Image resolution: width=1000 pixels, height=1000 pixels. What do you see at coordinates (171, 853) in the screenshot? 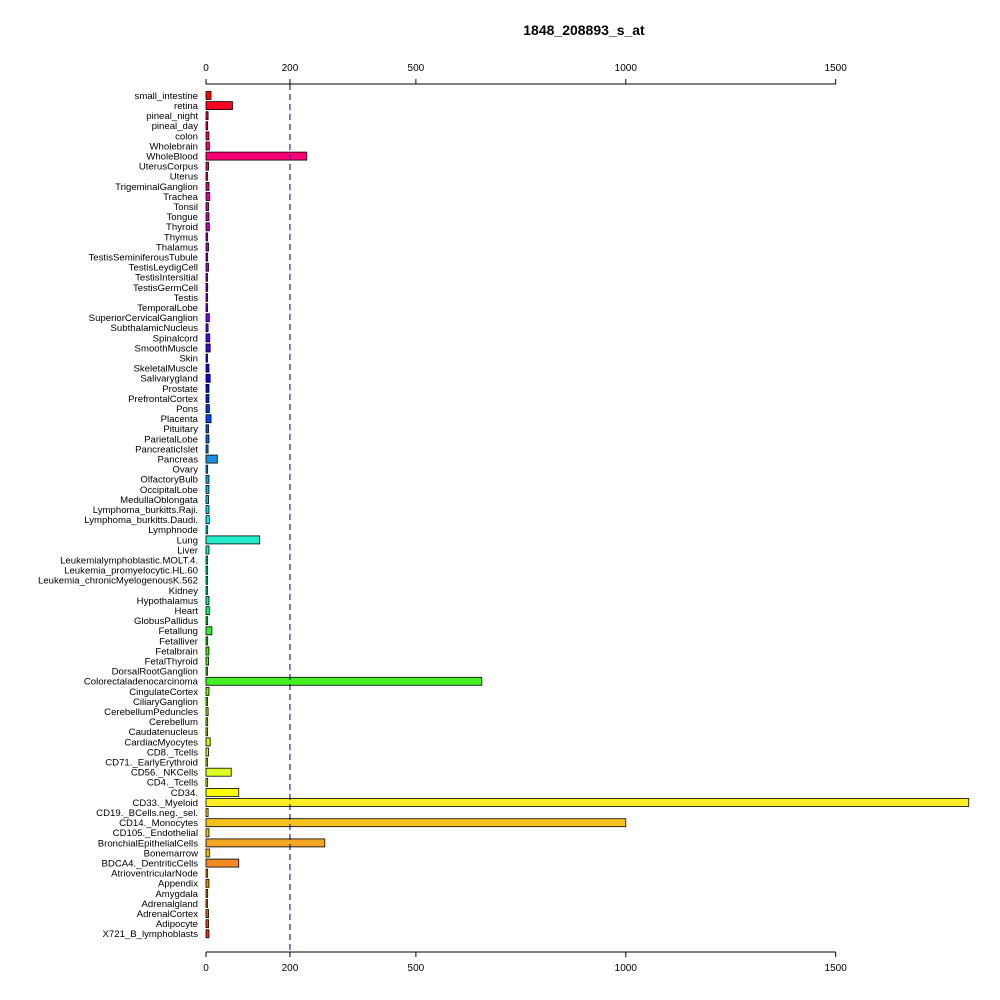
I see `category-label: Bonemarrow` at bounding box center [171, 853].